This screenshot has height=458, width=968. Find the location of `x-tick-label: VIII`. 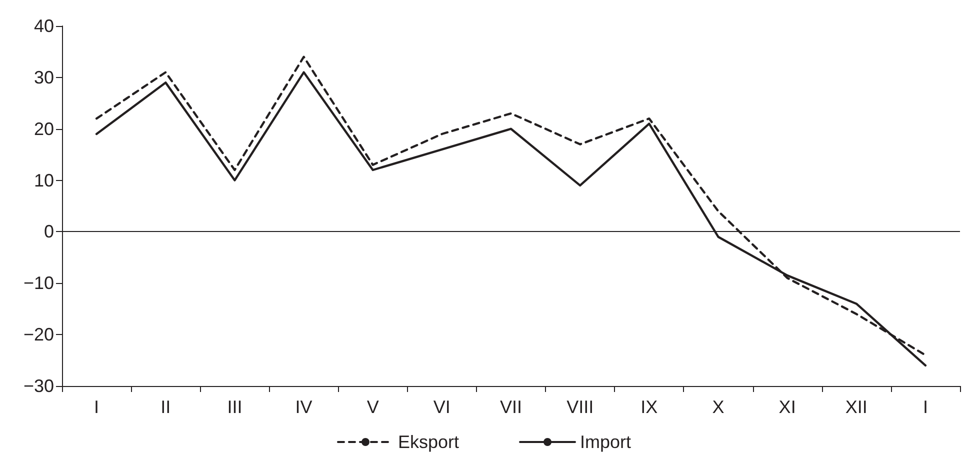

x-tick-label: VIII is located at coordinates (580, 407).